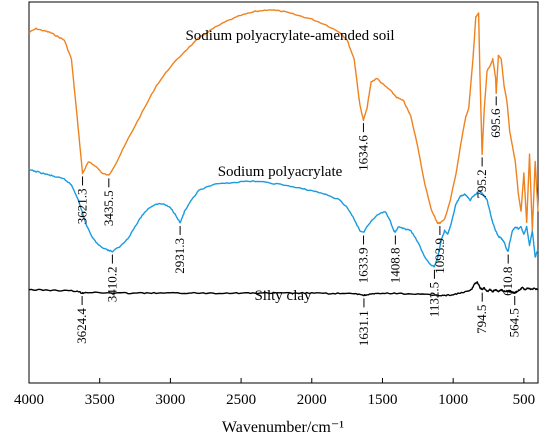 This screenshot has height=441, width=550. What do you see at coordinates (481, 319) in the screenshot?
I see `peak-label: 794.5` at bounding box center [481, 319].